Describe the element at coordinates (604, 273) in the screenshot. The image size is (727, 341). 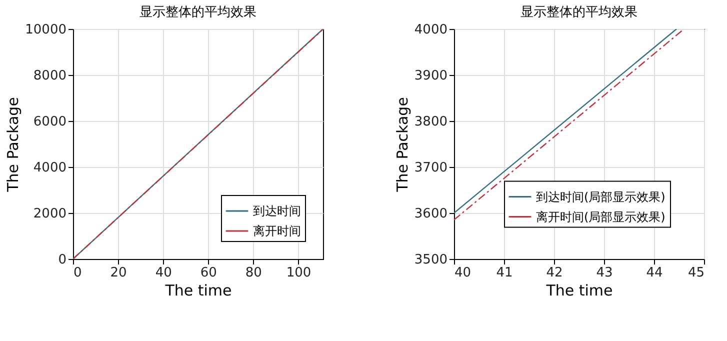
I see `x-tick-label: 43` at that location.